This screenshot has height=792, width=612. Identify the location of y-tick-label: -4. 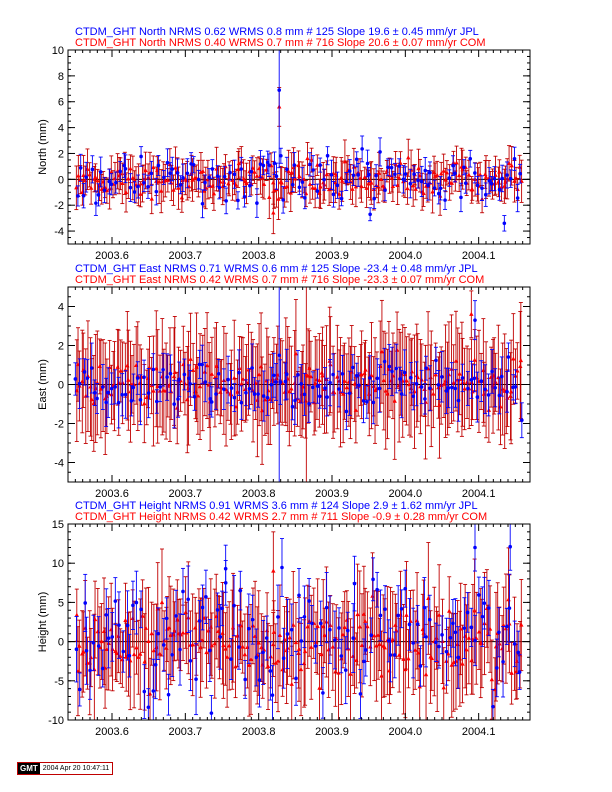
(59, 464).